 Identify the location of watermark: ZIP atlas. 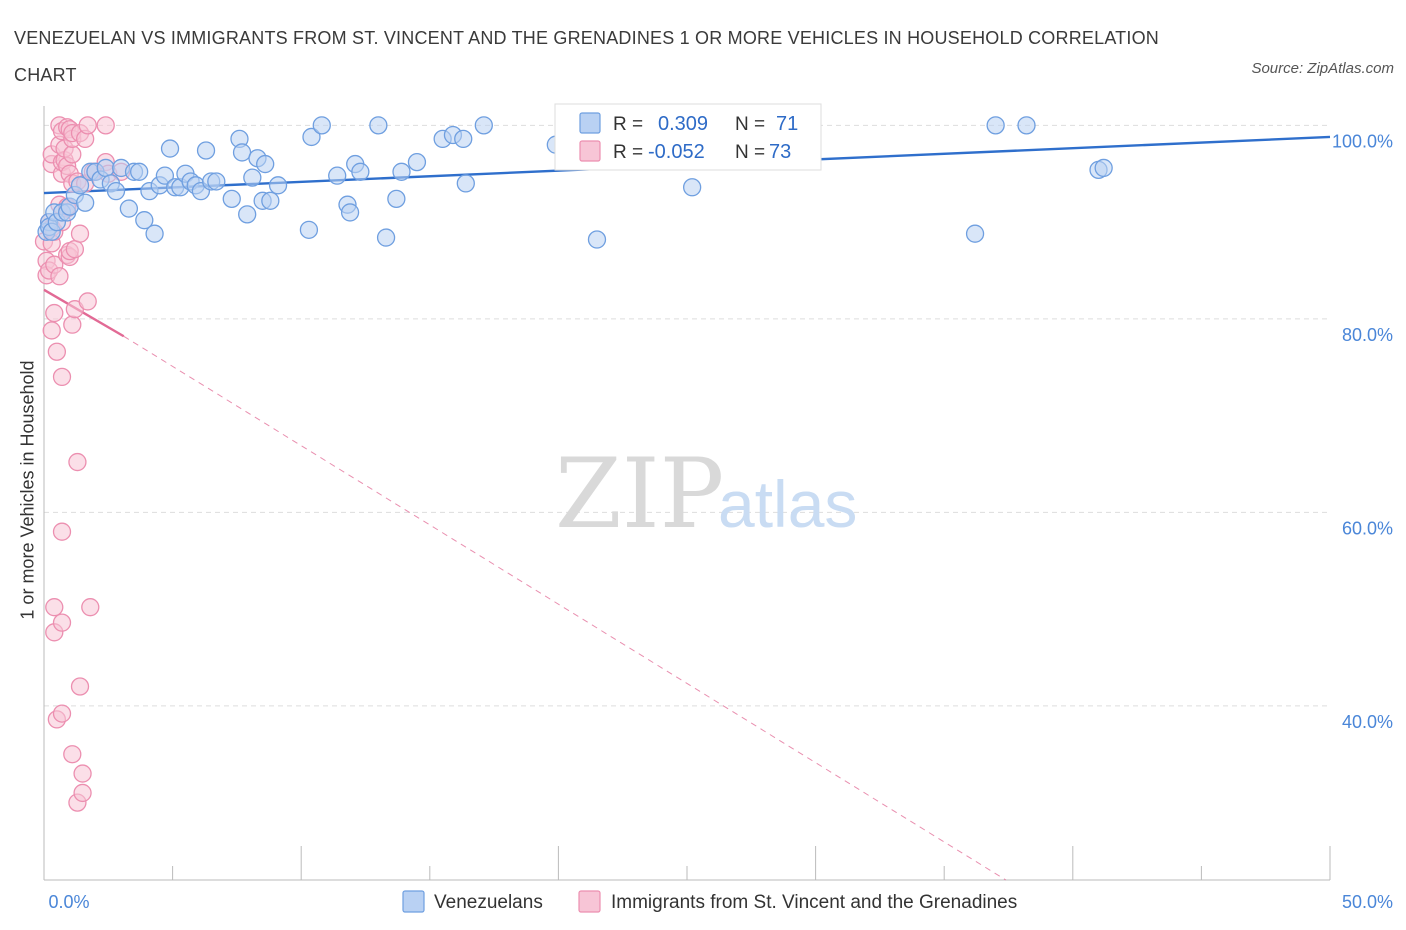
(706, 494).